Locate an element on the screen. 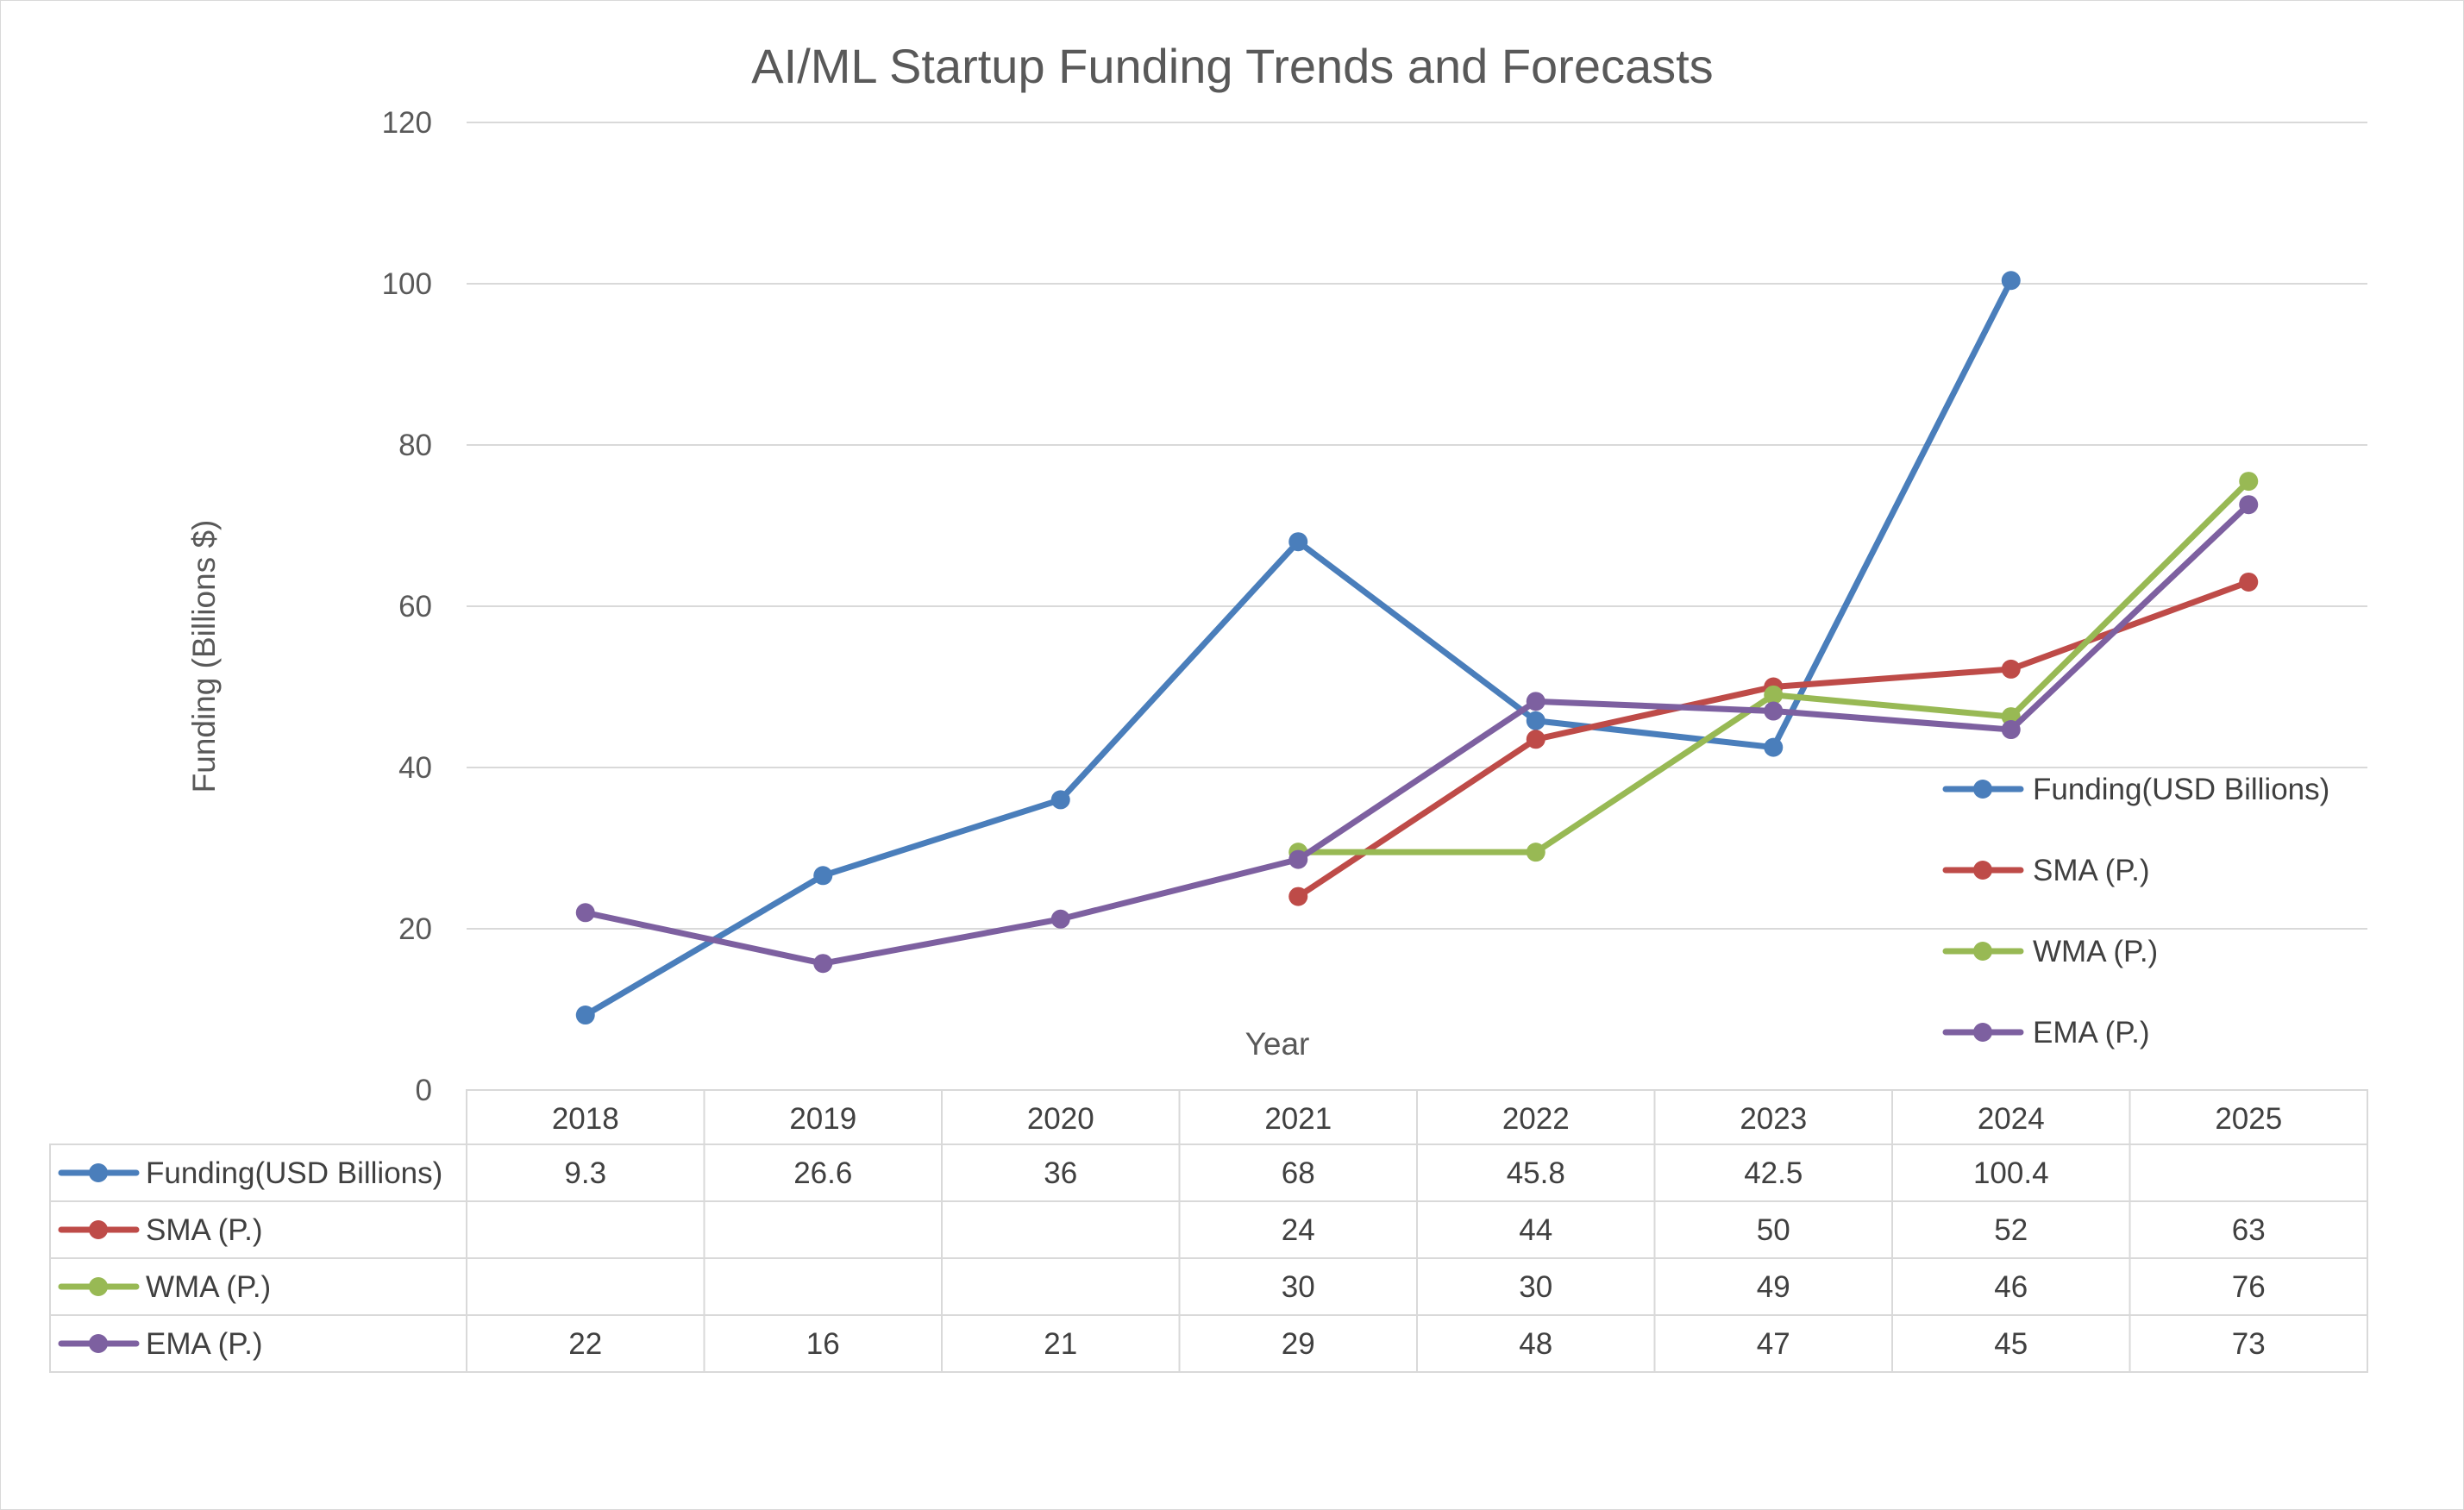 The image size is (2464, 1510). table-cell: 21 is located at coordinates (1060, 1344).